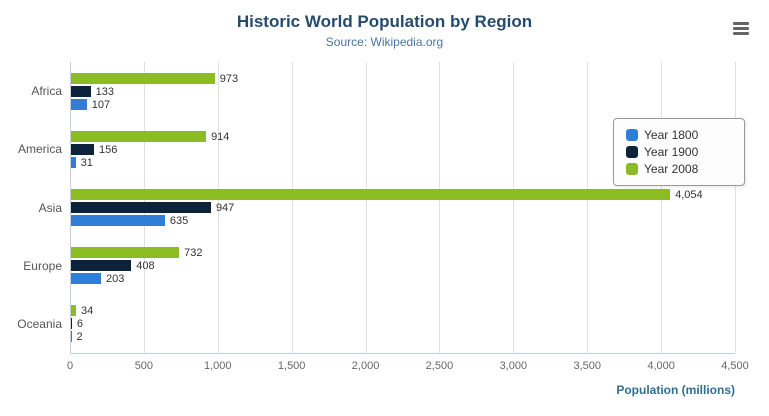 The width and height of the screenshot is (769, 416). What do you see at coordinates (139, 136) in the screenshot?
I see `bar-america-year-2008` at bounding box center [139, 136].